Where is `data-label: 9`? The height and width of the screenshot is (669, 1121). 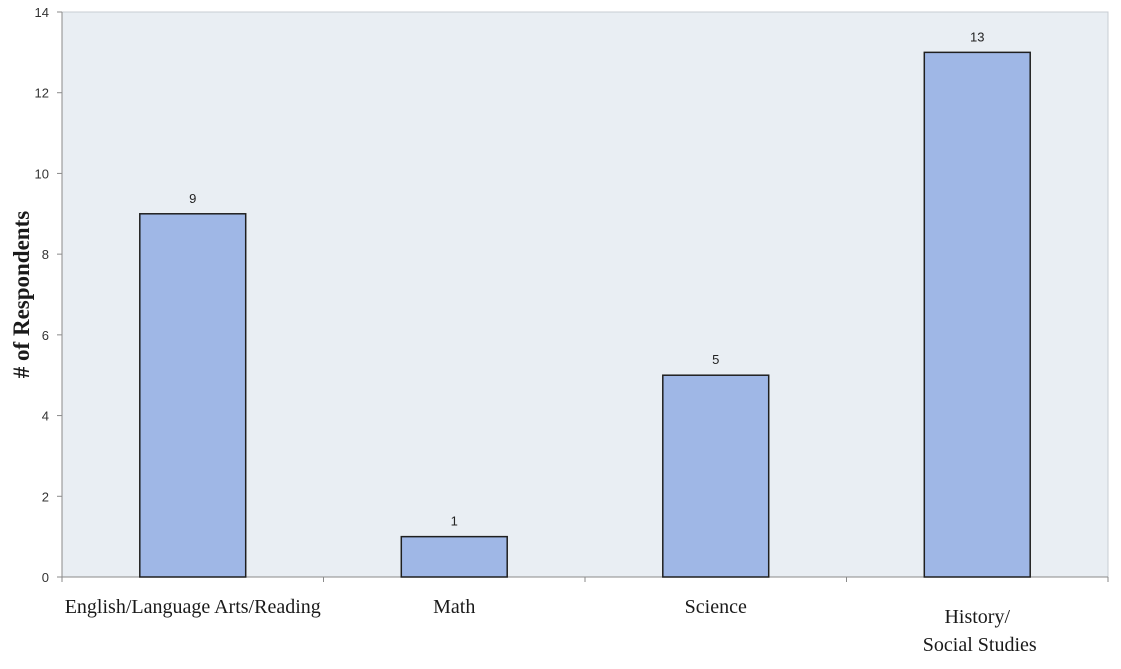 data-label: 9 is located at coordinates (192, 198).